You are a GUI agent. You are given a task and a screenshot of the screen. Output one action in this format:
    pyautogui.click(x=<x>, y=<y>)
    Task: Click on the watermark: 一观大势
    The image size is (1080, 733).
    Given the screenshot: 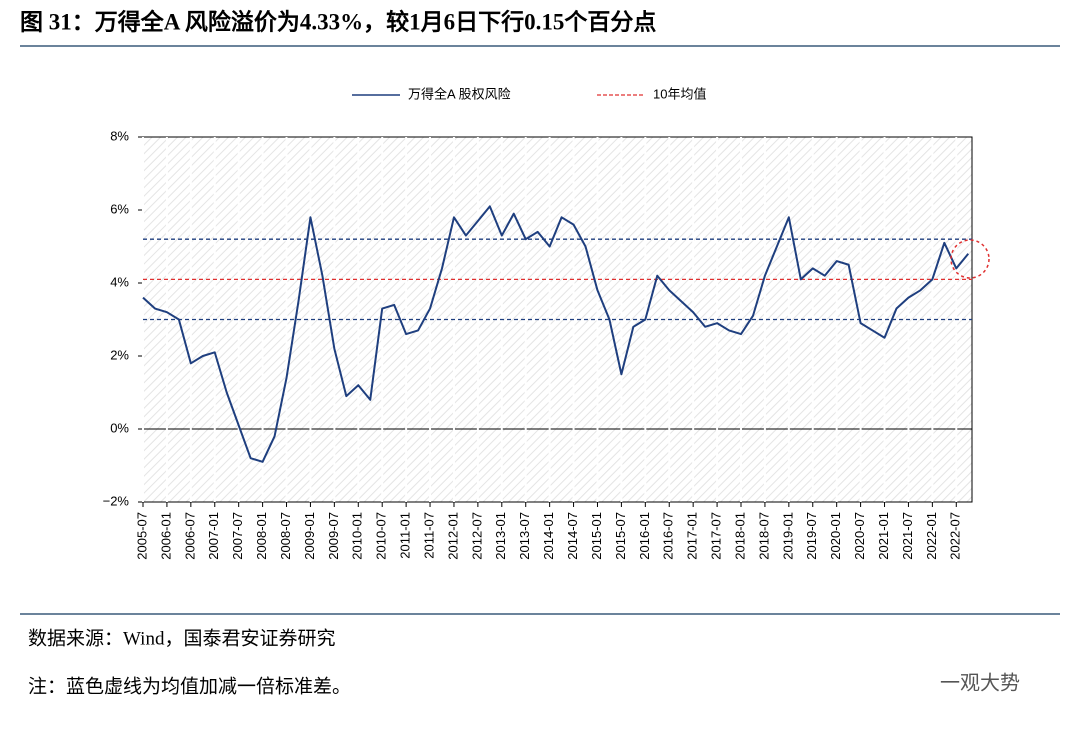 What is the action you would take?
    pyautogui.click(x=980, y=682)
    